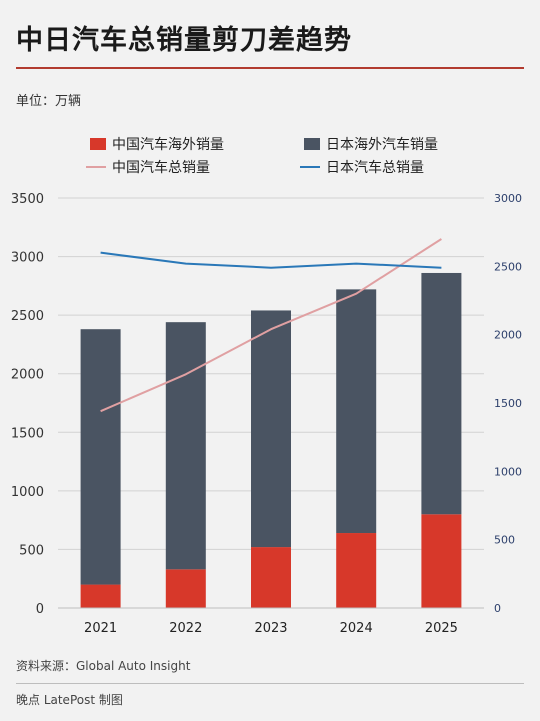 The image size is (540, 721). I want to click on left-tick-label-5: 2500, so click(27, 316).